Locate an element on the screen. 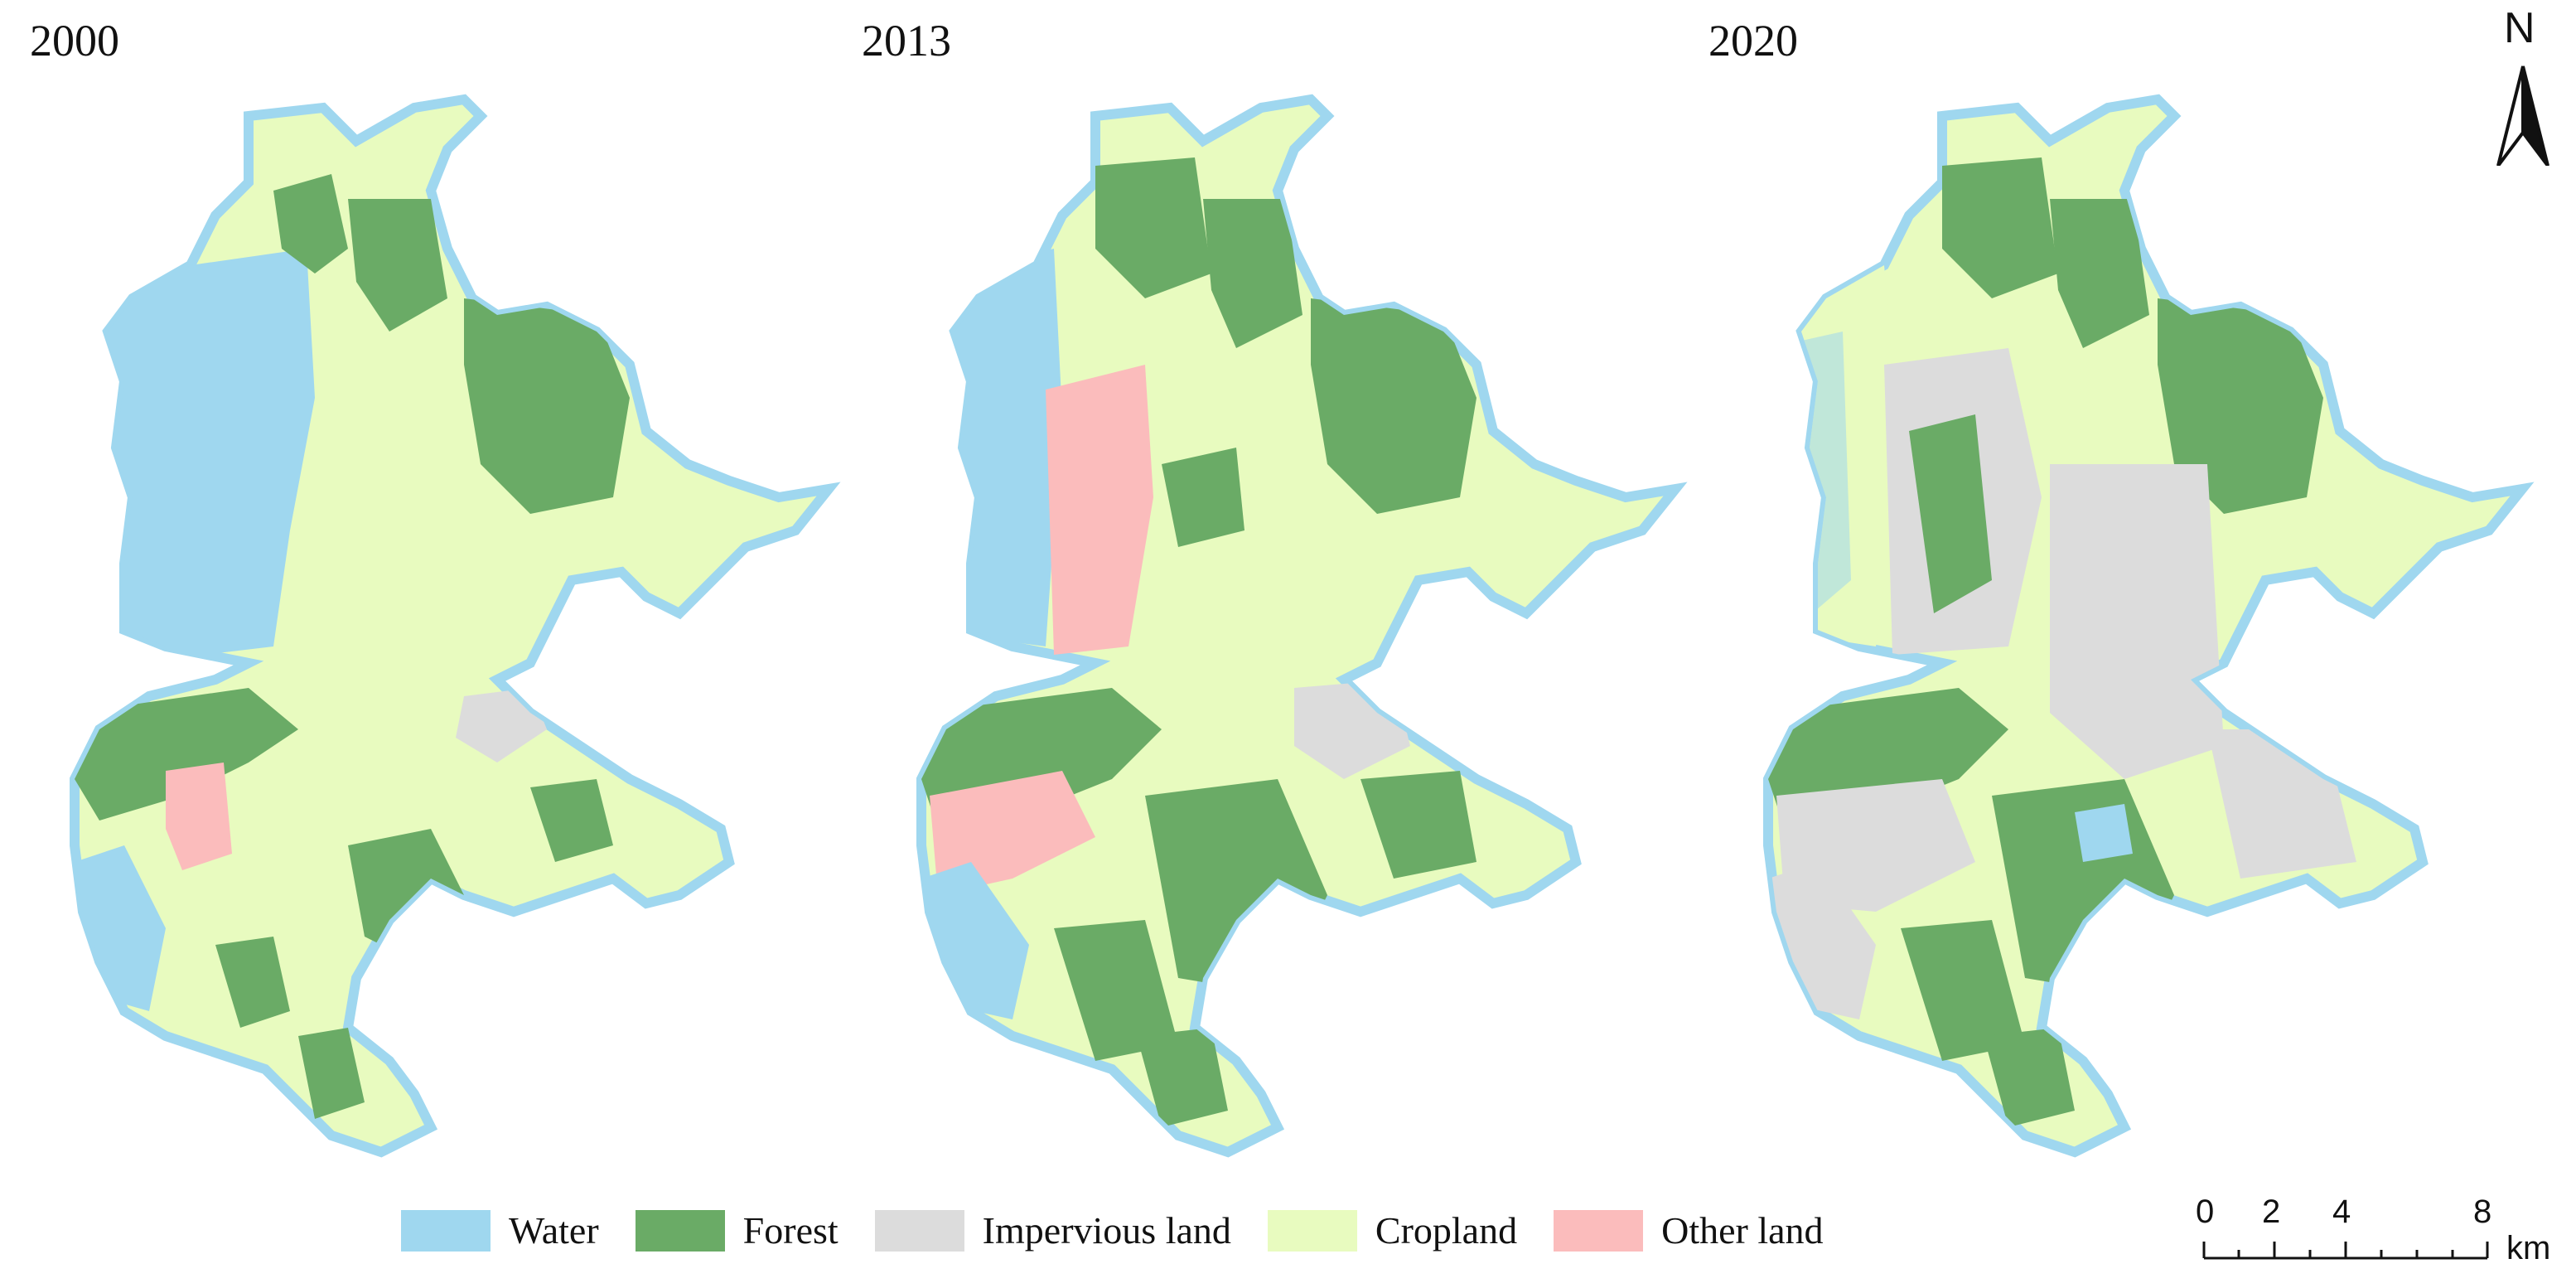 This screenshot has height=1283, width=2576. legend-swatch-cropland is located at coordinates (1312, 1230).